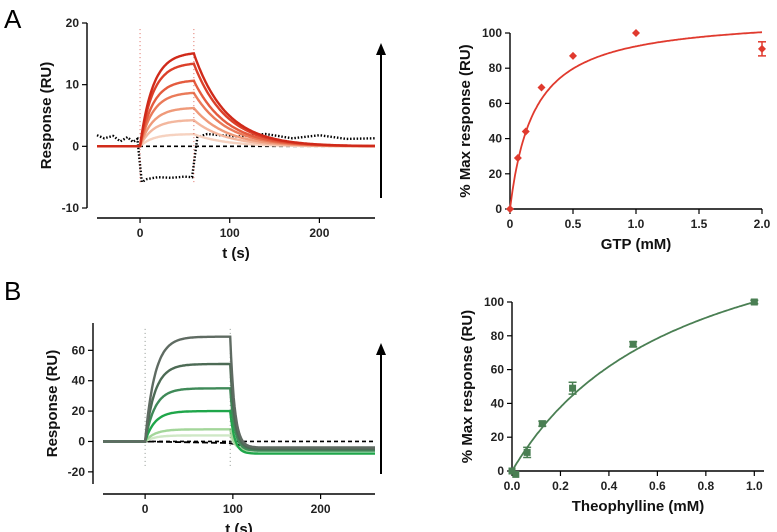  I want to click on B-right-x-tick-label: 0.6, so click(657, 486).